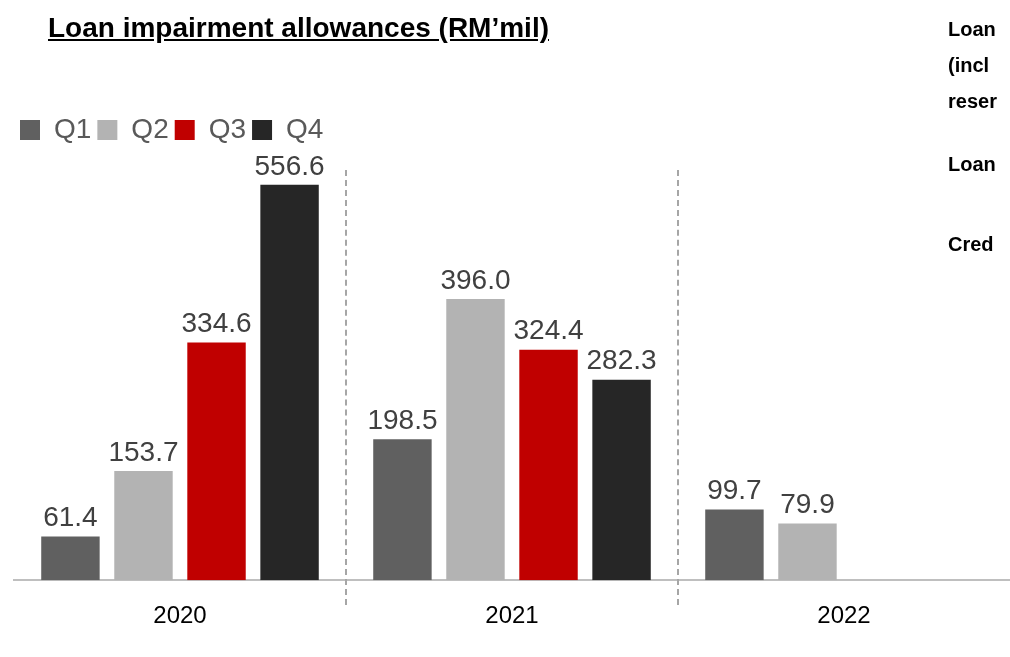 The height and width of the screenshot is (657, 1010). I want to click on data-label: 396.0, so click(475, 279).